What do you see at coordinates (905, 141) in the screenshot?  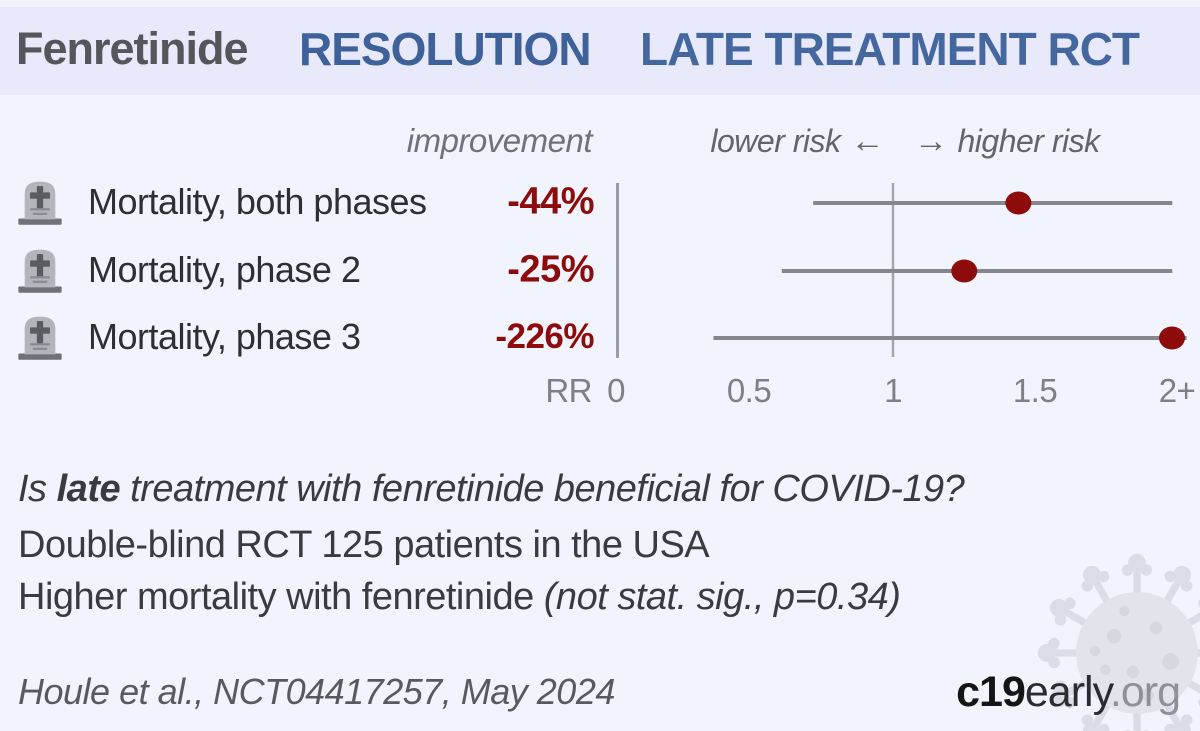 I see `risk-direction-header: lower risk ← → higher risk` at bounding box center [905, 141].